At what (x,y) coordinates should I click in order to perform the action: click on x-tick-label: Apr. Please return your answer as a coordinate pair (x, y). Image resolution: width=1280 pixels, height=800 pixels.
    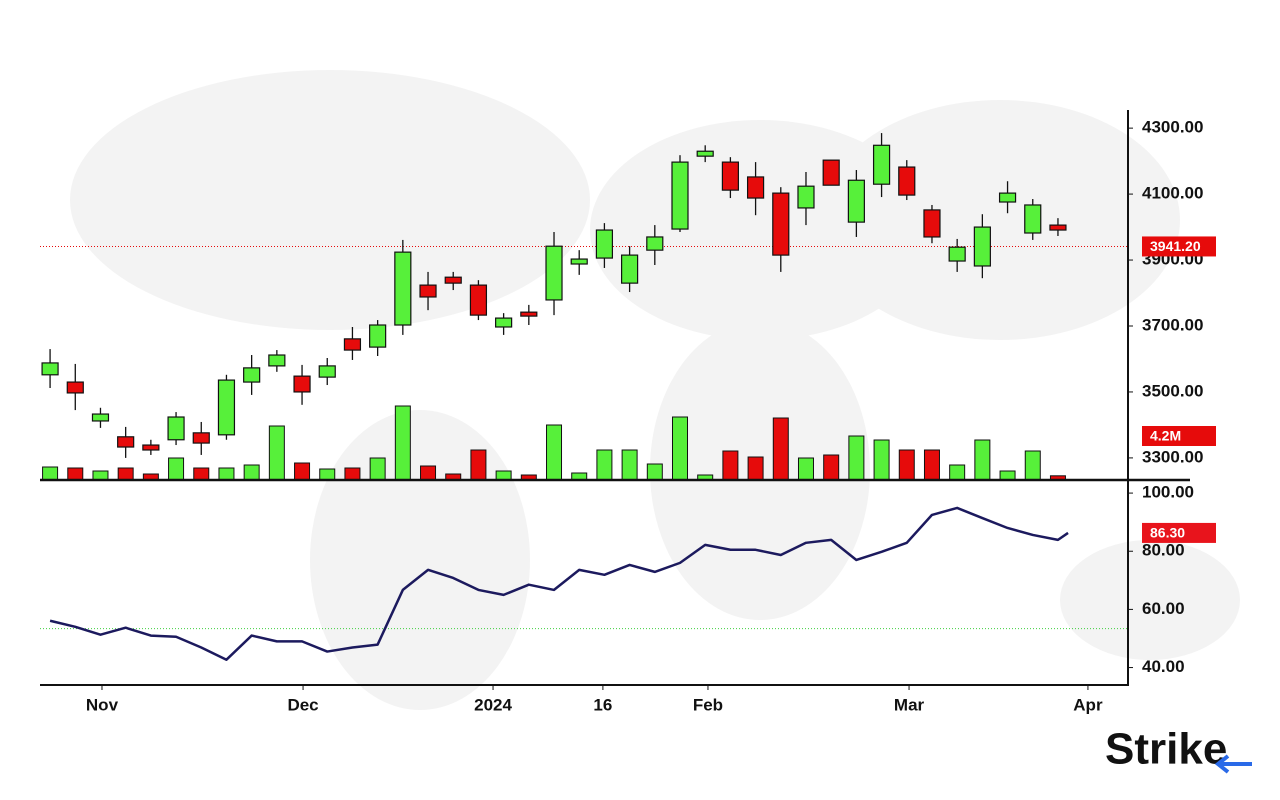
    Looking at the image, I should click on (1088, 704).